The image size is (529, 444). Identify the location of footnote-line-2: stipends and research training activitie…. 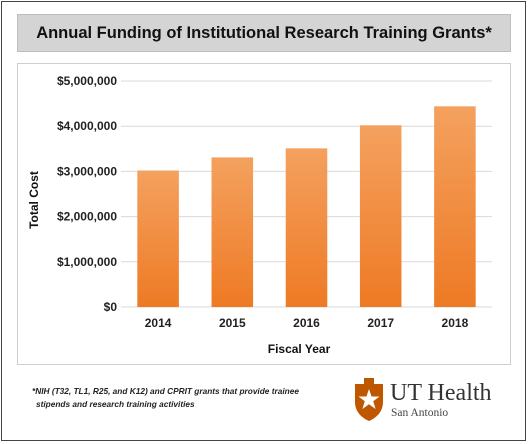
(115, 404).